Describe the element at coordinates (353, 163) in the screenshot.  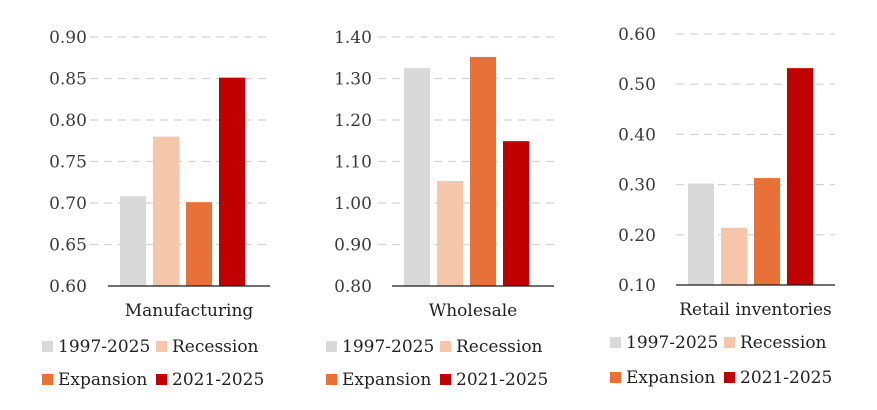
I see `y-tick-label: 1.10` at that location.